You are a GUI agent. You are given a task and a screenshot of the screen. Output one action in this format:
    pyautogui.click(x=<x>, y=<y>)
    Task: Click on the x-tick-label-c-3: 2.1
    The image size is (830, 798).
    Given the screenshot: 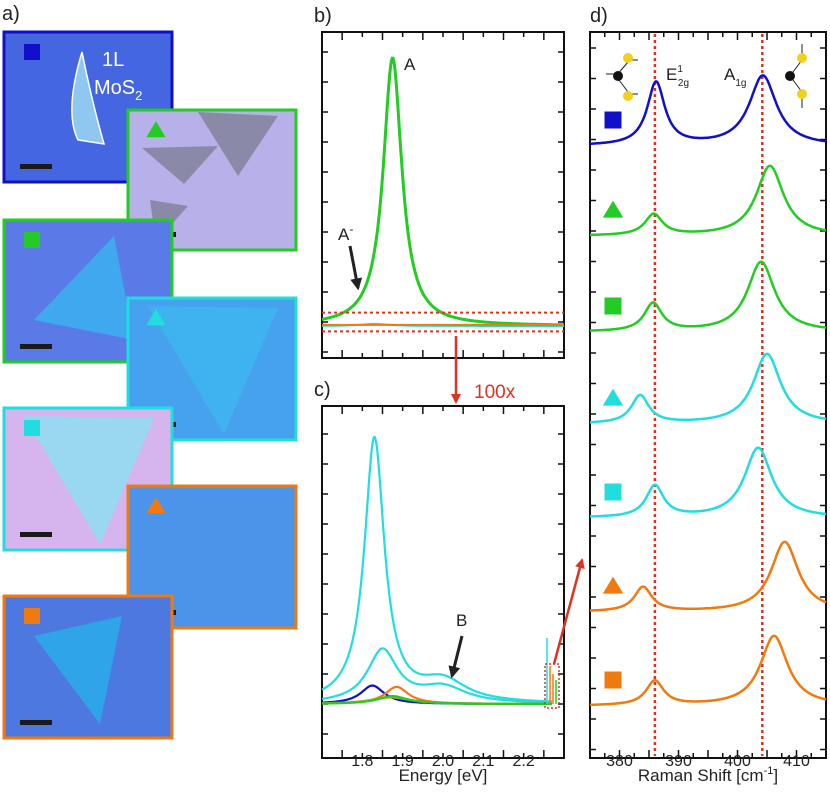 What is the action you would take?
    pyautogui.click(x=483, y=761)
    